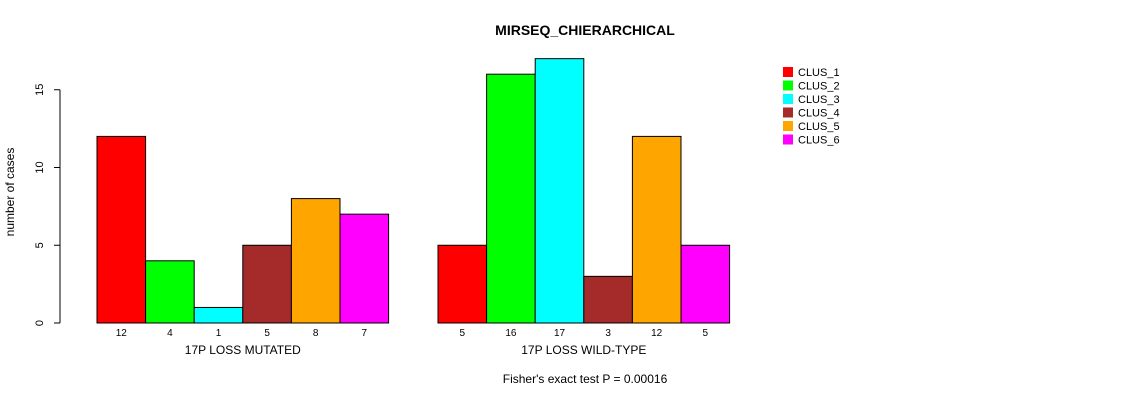  I want to click on legend-label: CLUS_2, so click(819, 87).